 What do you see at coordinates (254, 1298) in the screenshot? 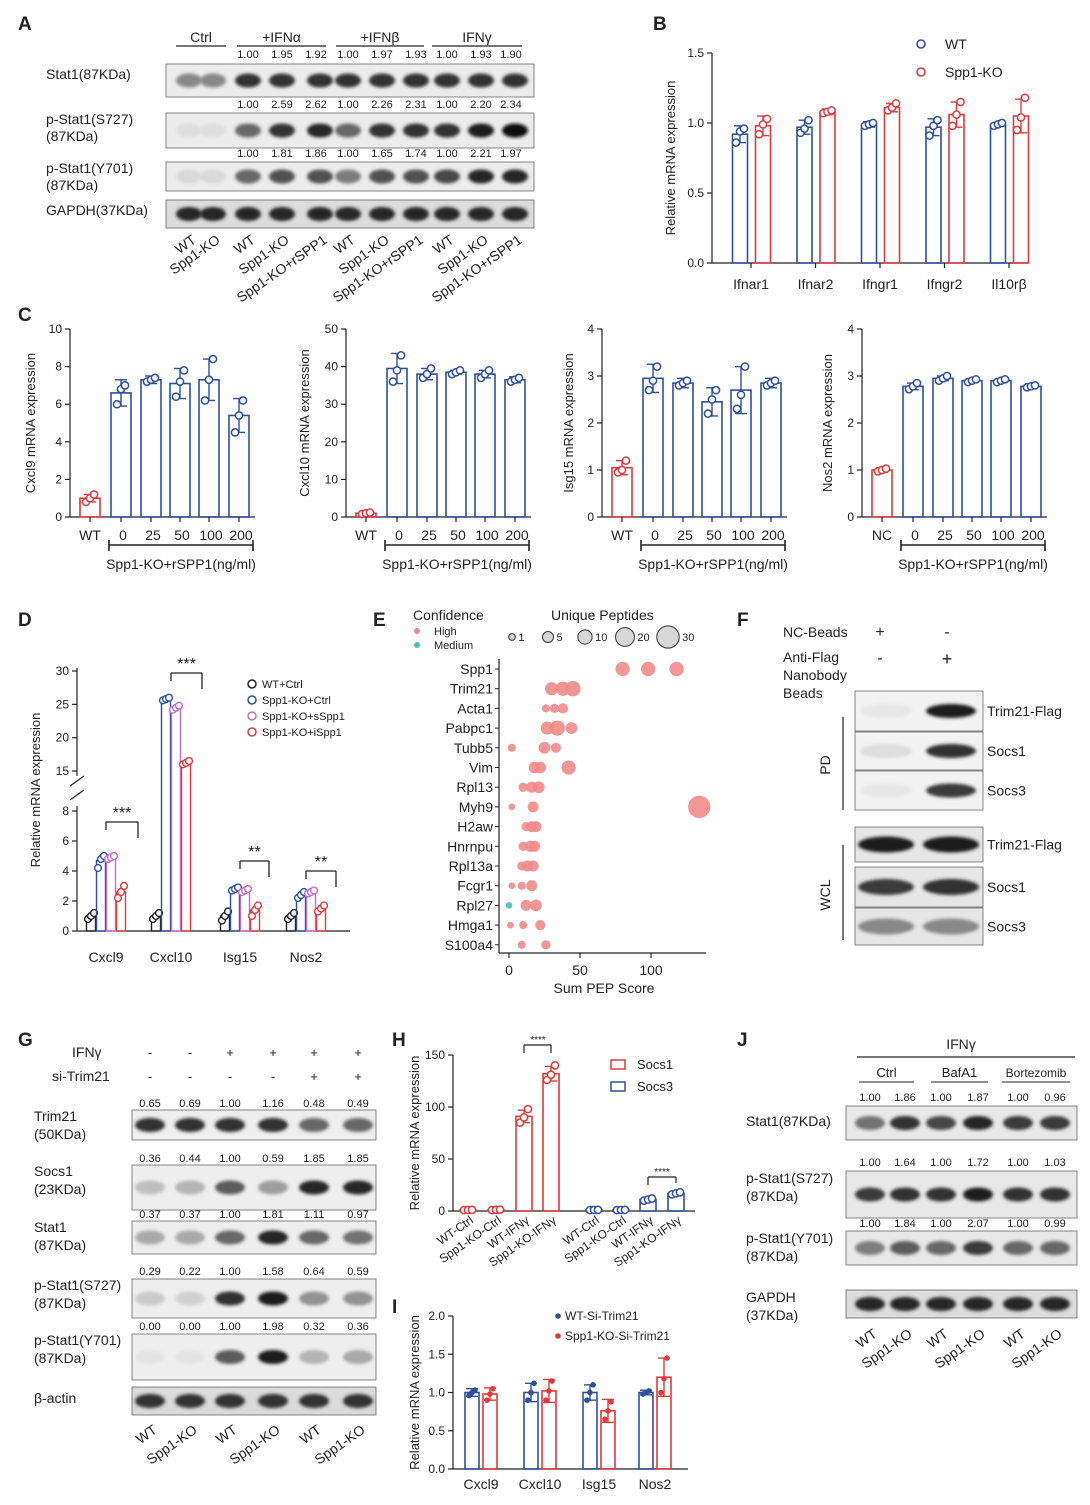
I see `blot-membrane` at bounding box center [254, 1298].